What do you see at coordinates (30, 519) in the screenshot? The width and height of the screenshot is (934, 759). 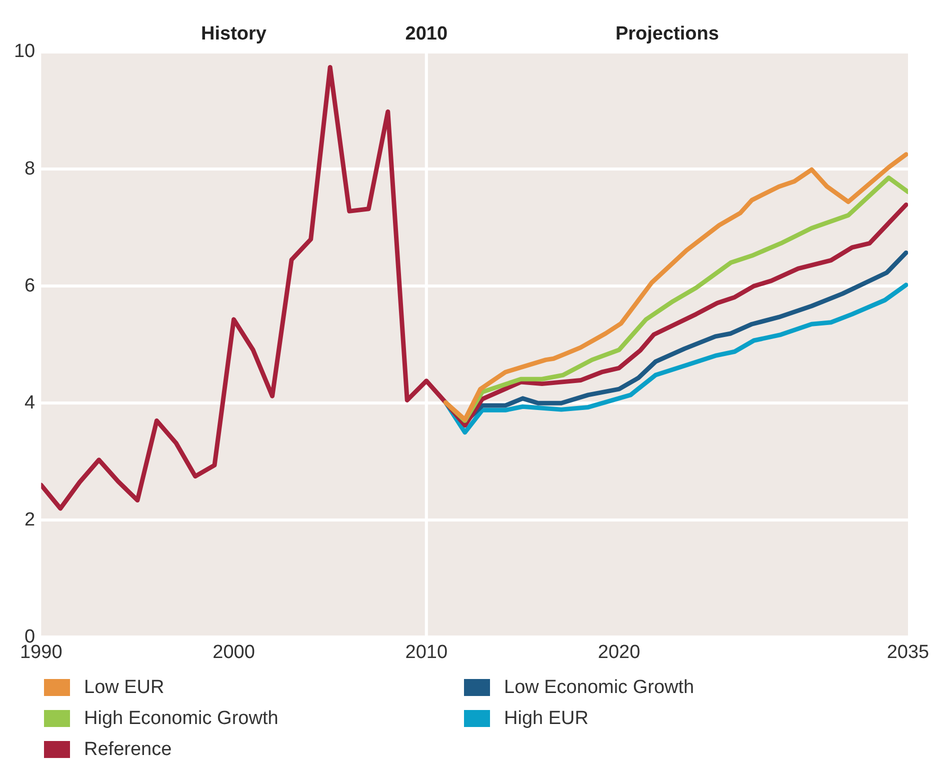 I see `y-tick-label: 2` at bounding box center [30, 519].